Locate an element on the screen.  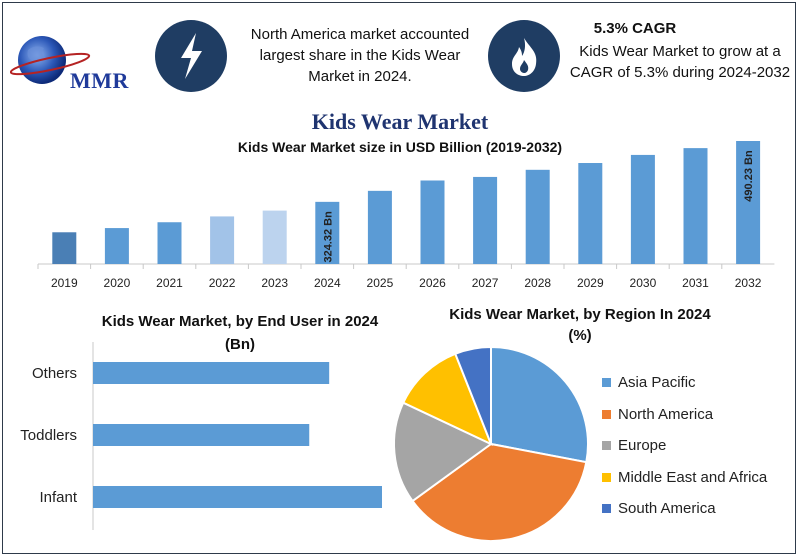
x-tick-label: 2022 is located at coordinates (222, 283).